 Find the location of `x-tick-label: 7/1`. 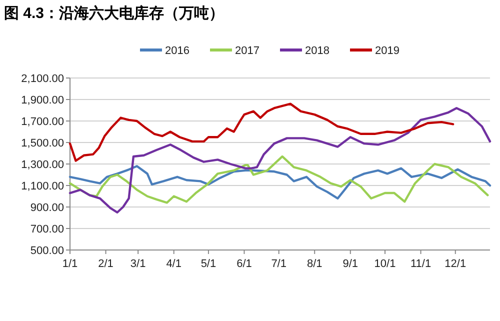

x-tick-label: 7/1 is located at coordinates (278, 264).